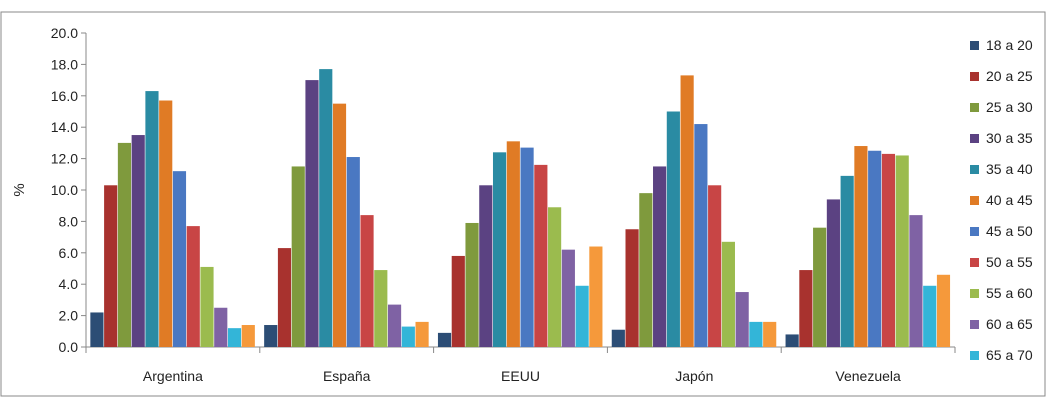 The image size is (1047, 397). I want to click on y-tick-label: 0.0, so click(69, 347).